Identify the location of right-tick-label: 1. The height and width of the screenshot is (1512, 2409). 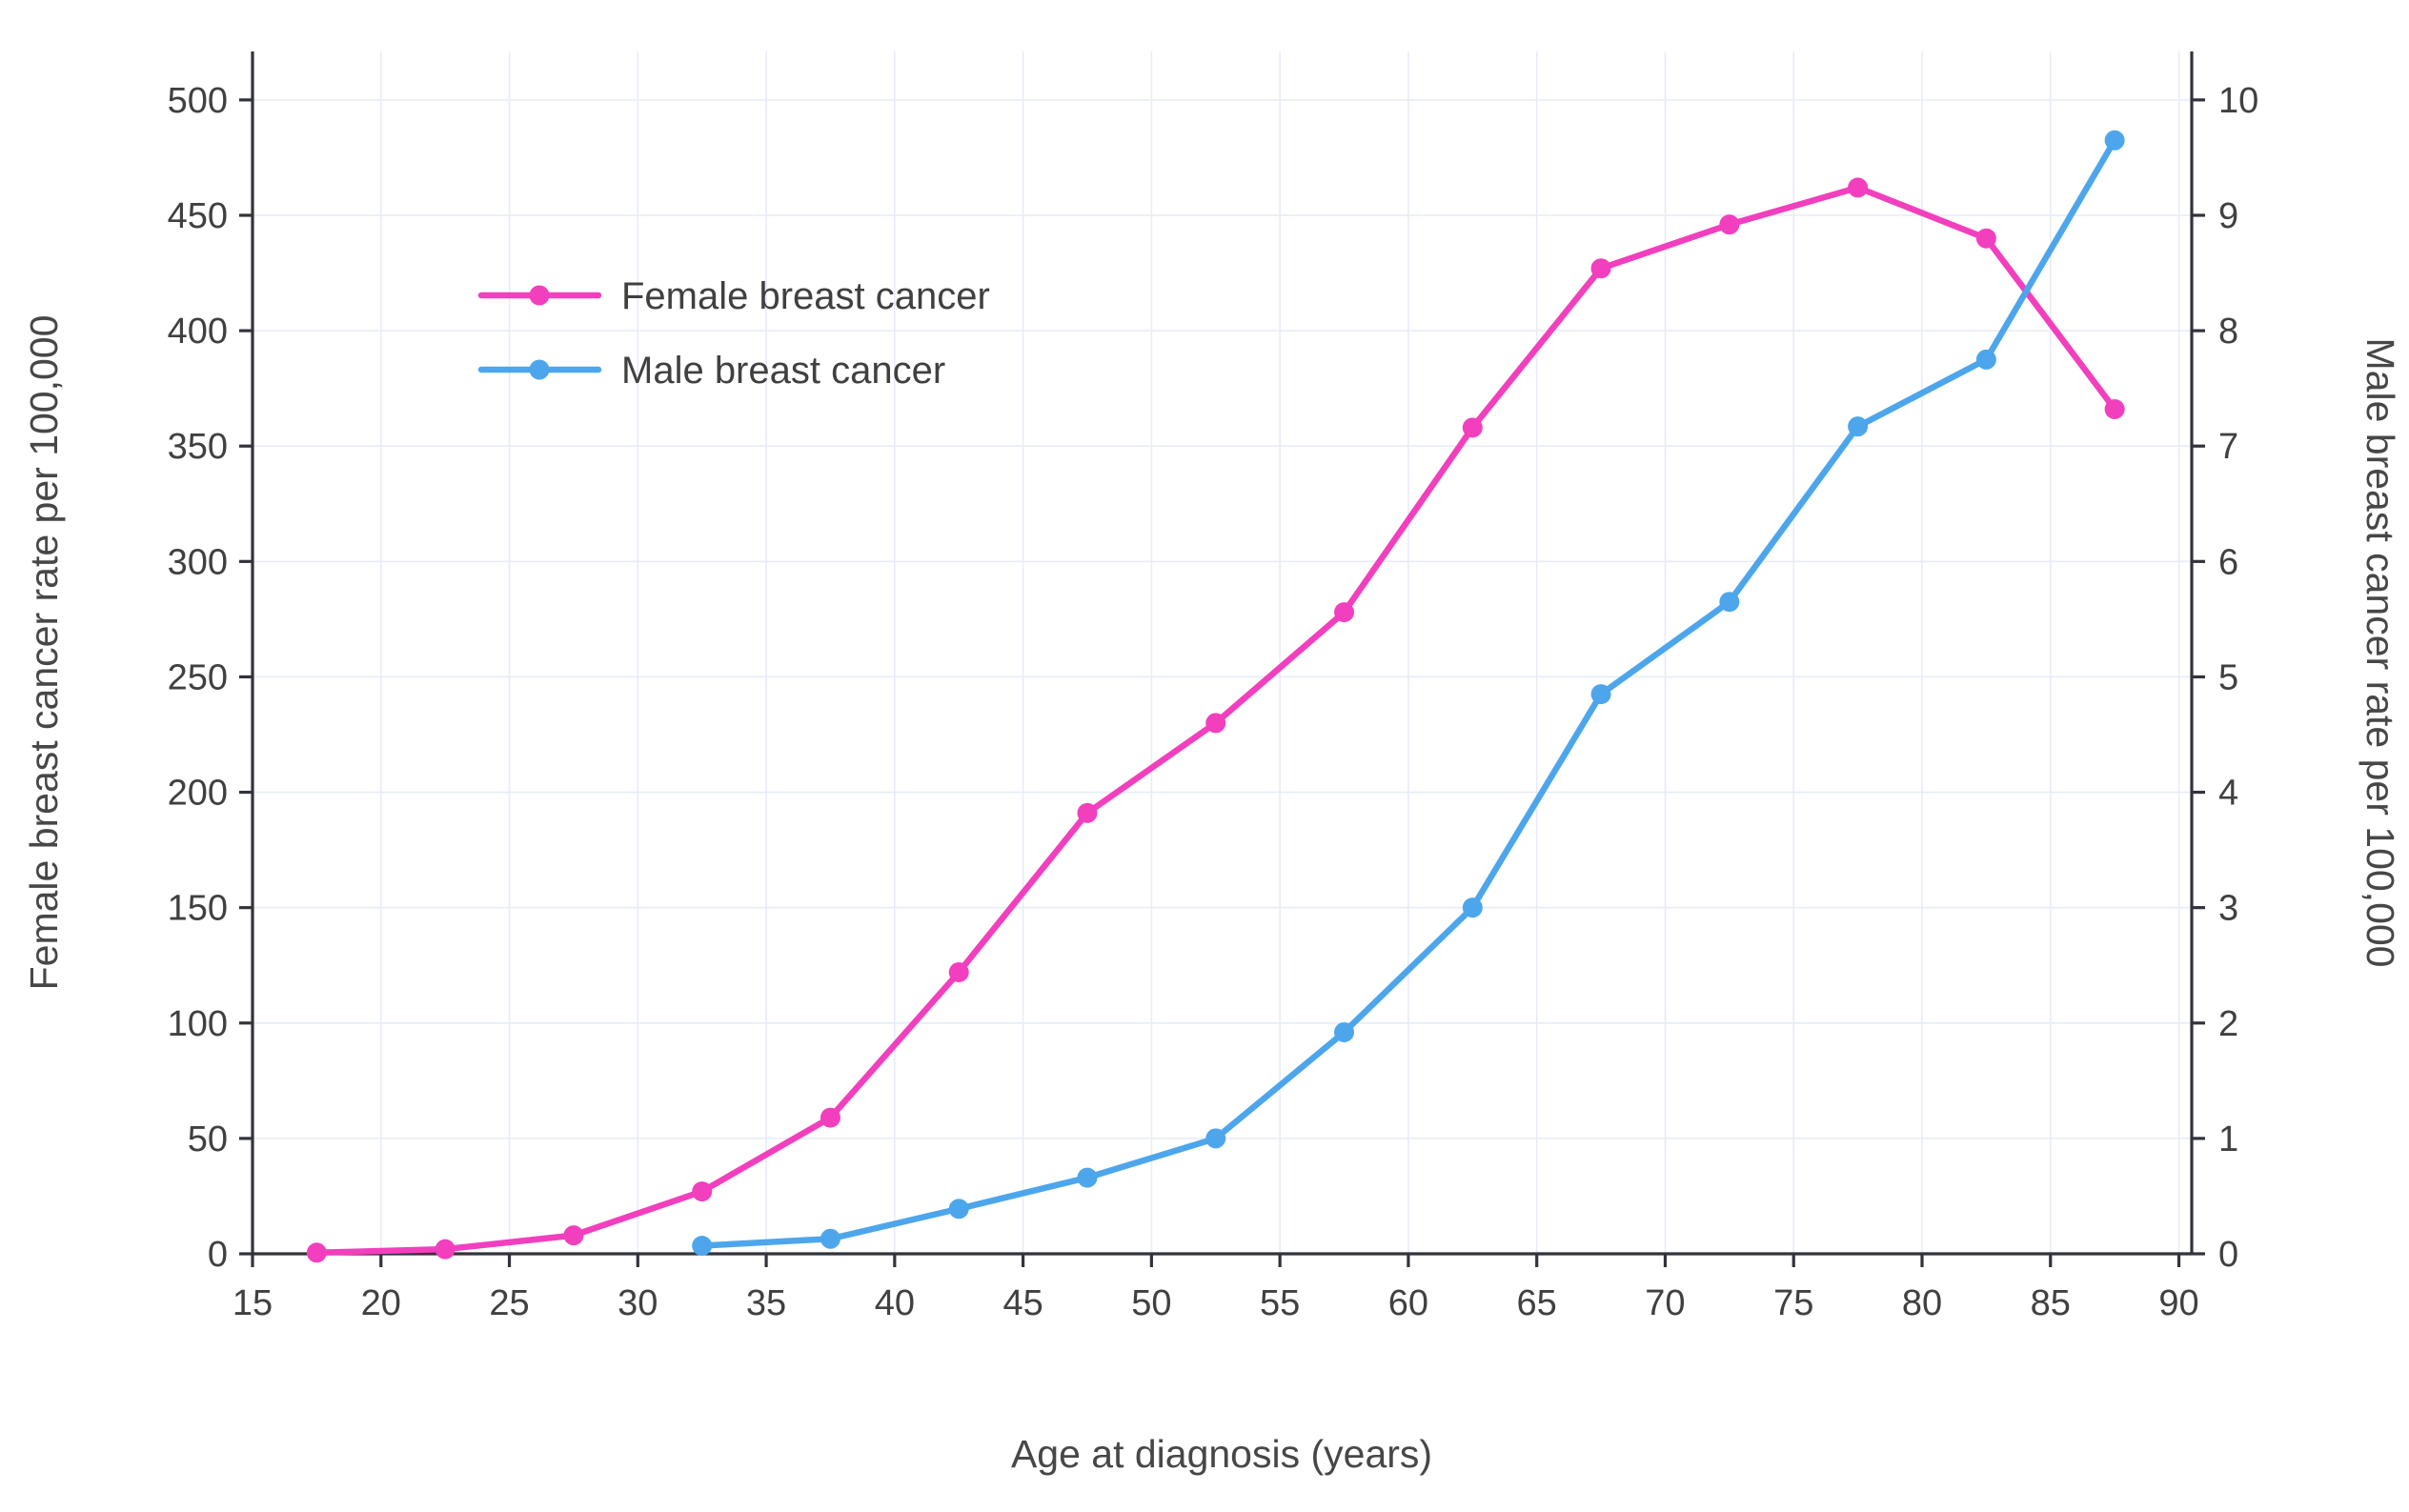
(2228, 1139).